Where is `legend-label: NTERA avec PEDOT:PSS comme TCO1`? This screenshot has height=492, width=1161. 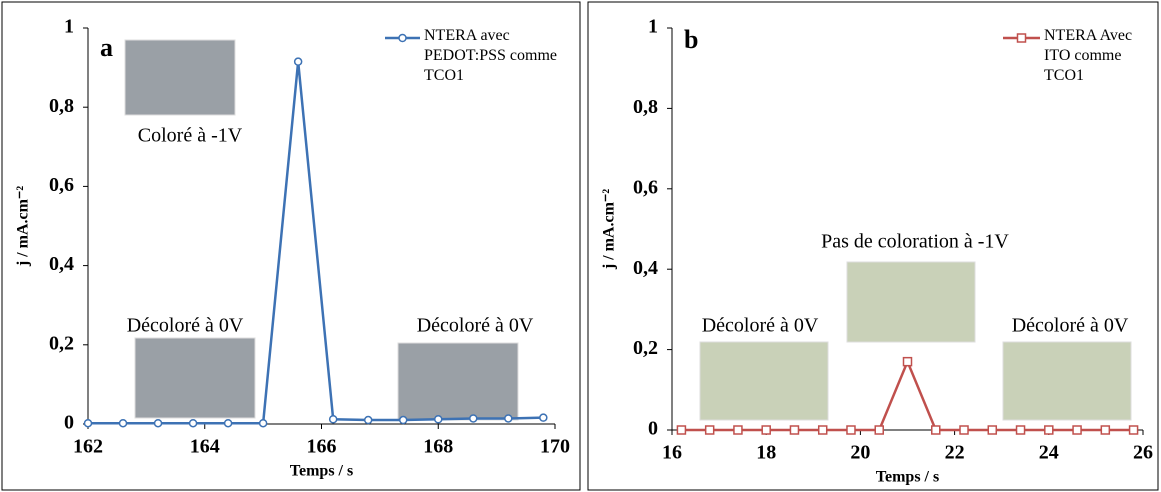 legend-label: NTERA avec PEDOT:PSS comme TCO1 is located at coordinates (490, 55).